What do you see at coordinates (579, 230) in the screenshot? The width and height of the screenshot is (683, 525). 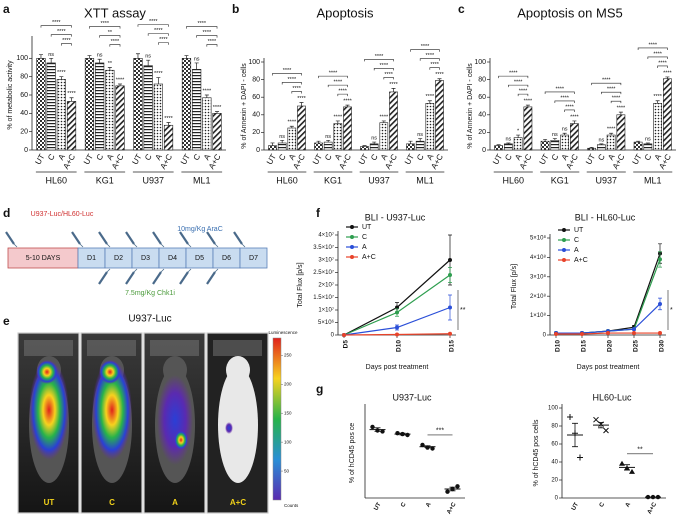 I see `legend-label: UT` at bounding box center [579, 230].